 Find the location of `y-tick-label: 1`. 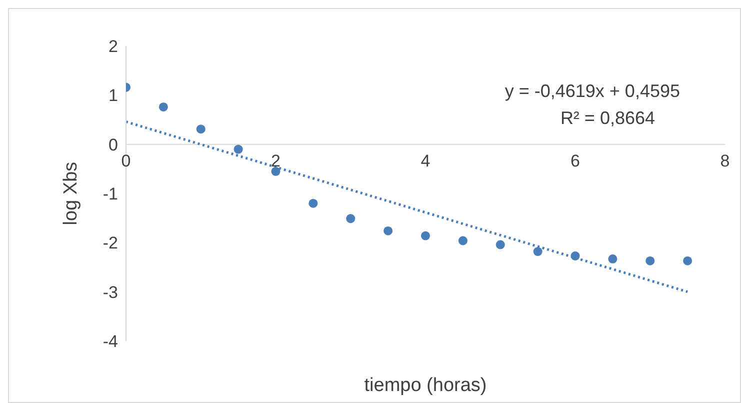

y-tick-label: 1 is located at coordinates (113, 96).